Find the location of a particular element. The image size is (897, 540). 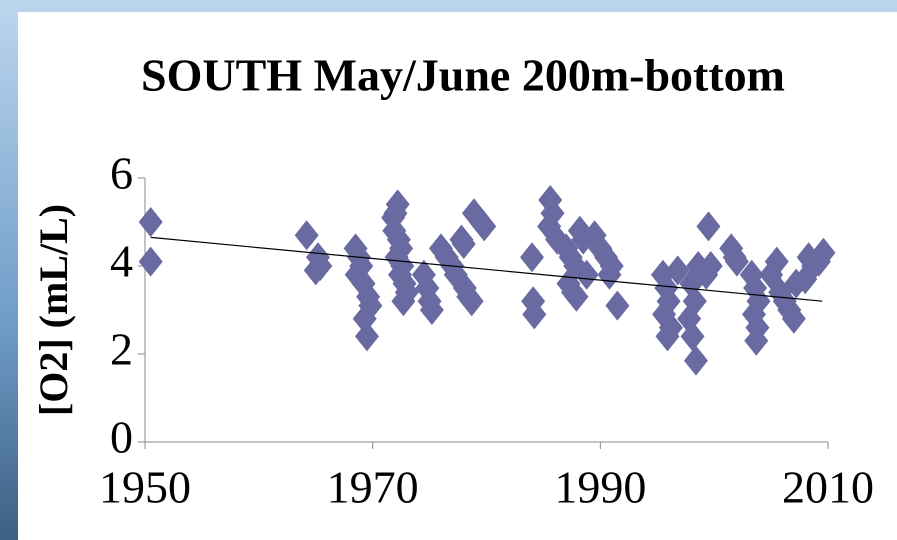

x-tick-label: 2010 is located at coordinates (828, 487).